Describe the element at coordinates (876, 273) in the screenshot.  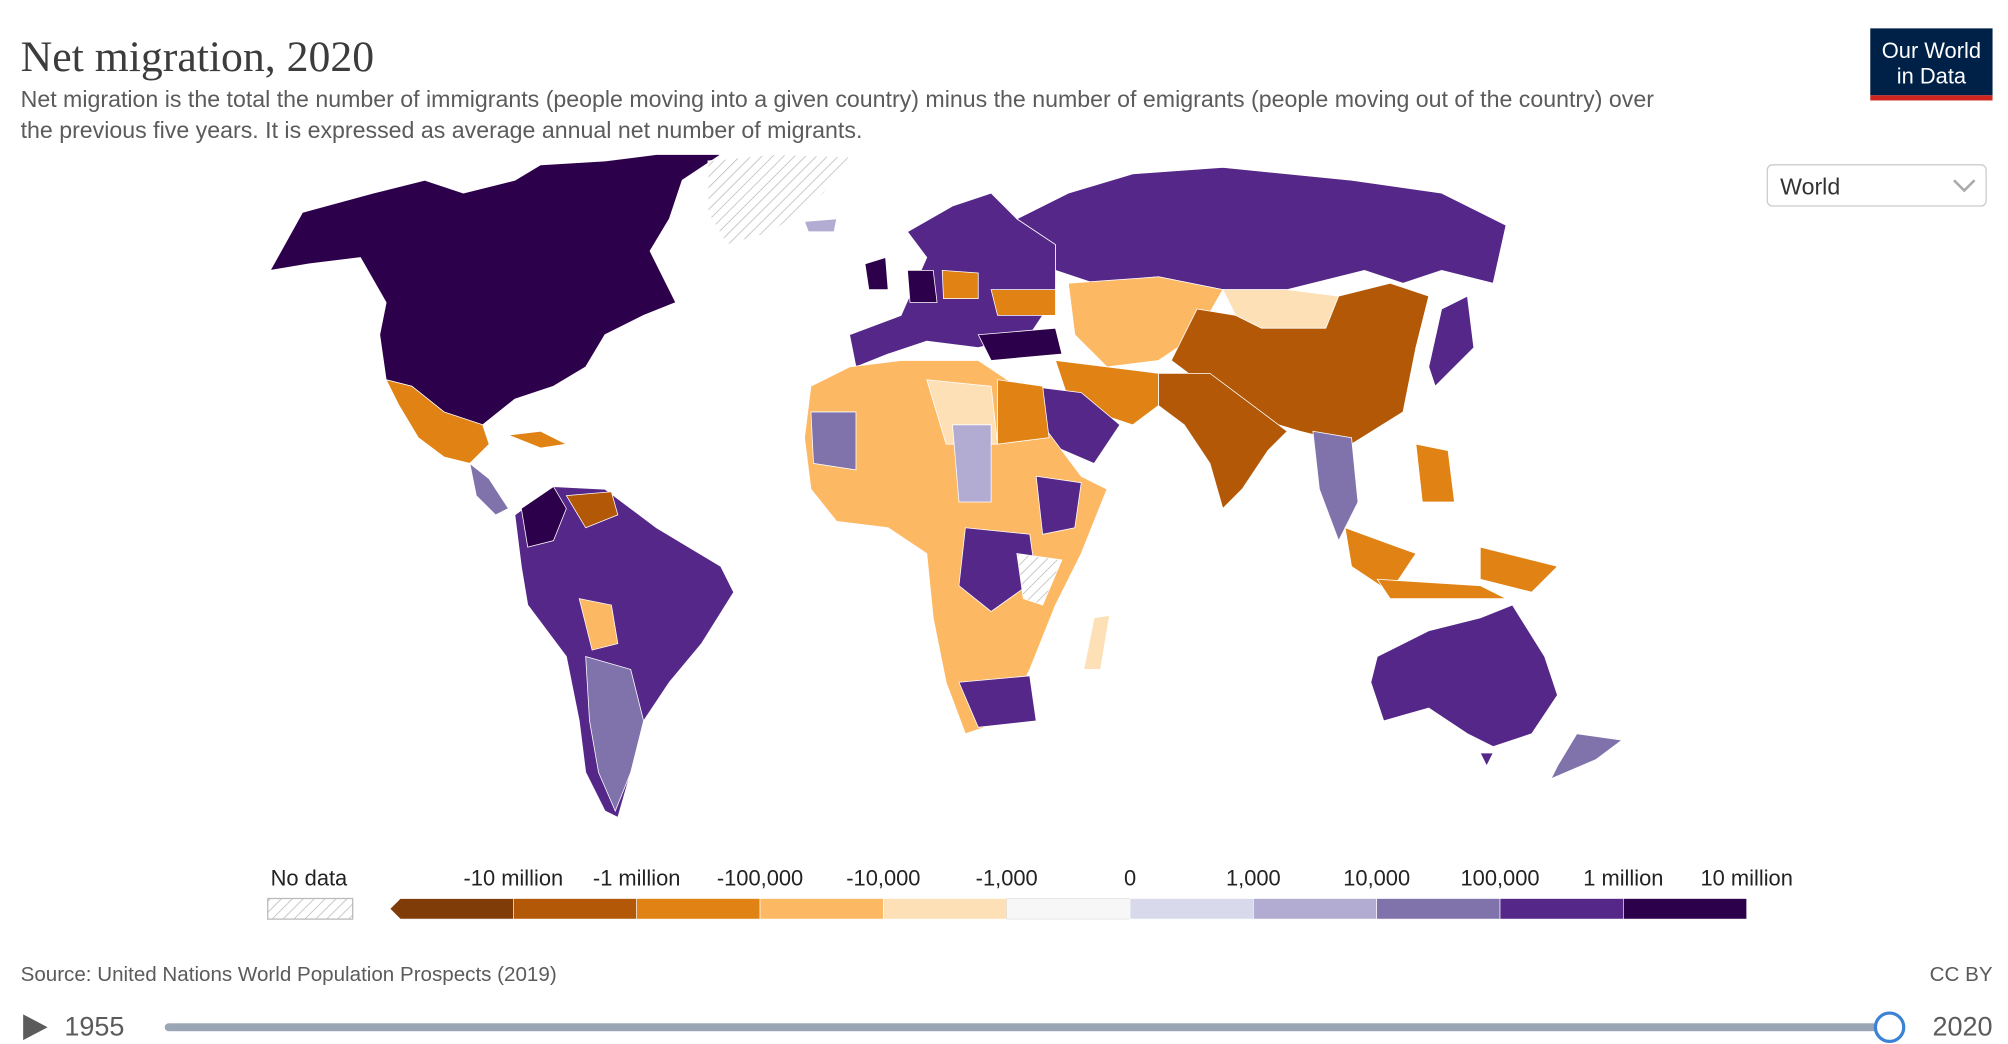
I see `united-kingdom` at that location.